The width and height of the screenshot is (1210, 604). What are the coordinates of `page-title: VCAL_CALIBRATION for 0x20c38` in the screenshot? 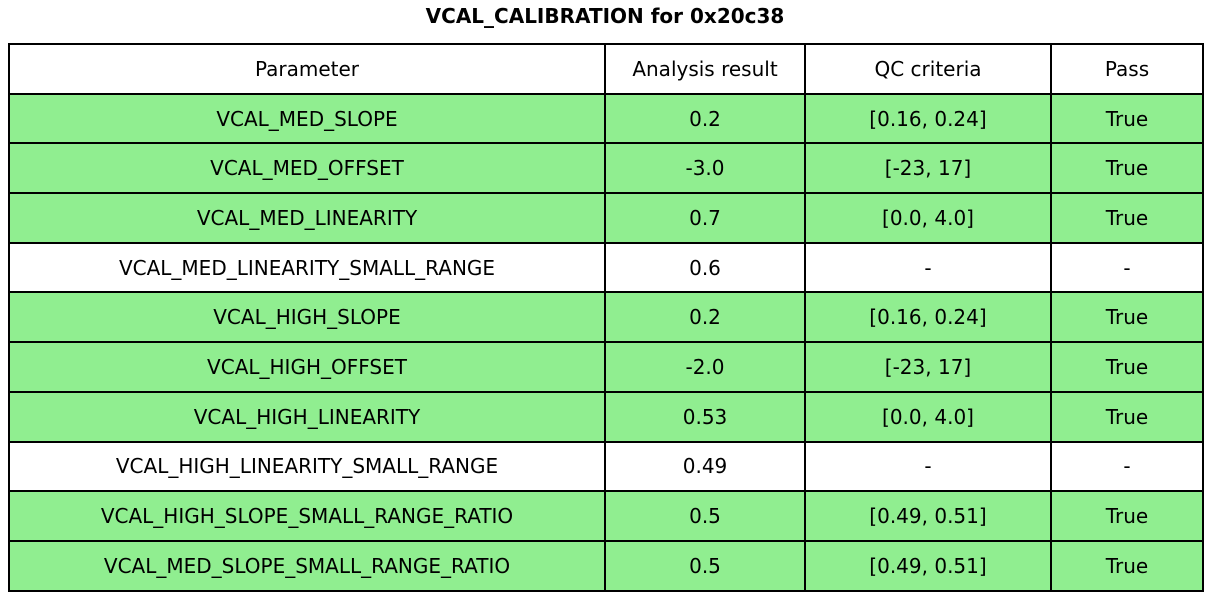 It's located at (605, 16).